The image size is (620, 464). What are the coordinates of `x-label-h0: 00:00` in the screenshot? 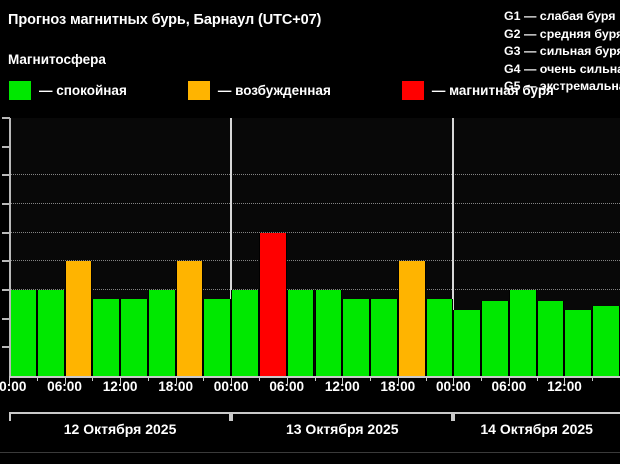 It's located at (13, 386).